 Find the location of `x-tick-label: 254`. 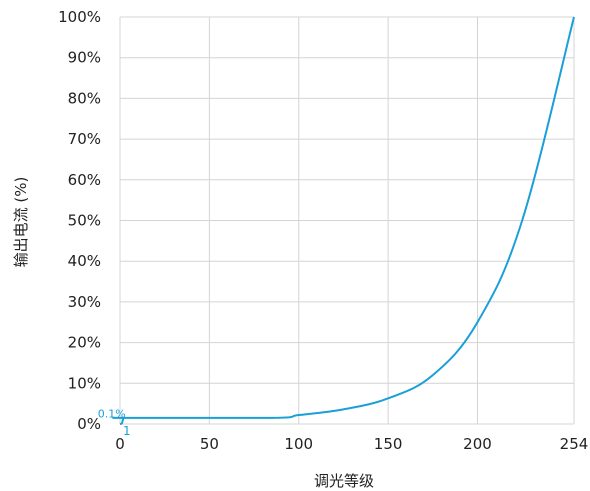

x-tick-label: 254 is located at coordinates (574, 444).